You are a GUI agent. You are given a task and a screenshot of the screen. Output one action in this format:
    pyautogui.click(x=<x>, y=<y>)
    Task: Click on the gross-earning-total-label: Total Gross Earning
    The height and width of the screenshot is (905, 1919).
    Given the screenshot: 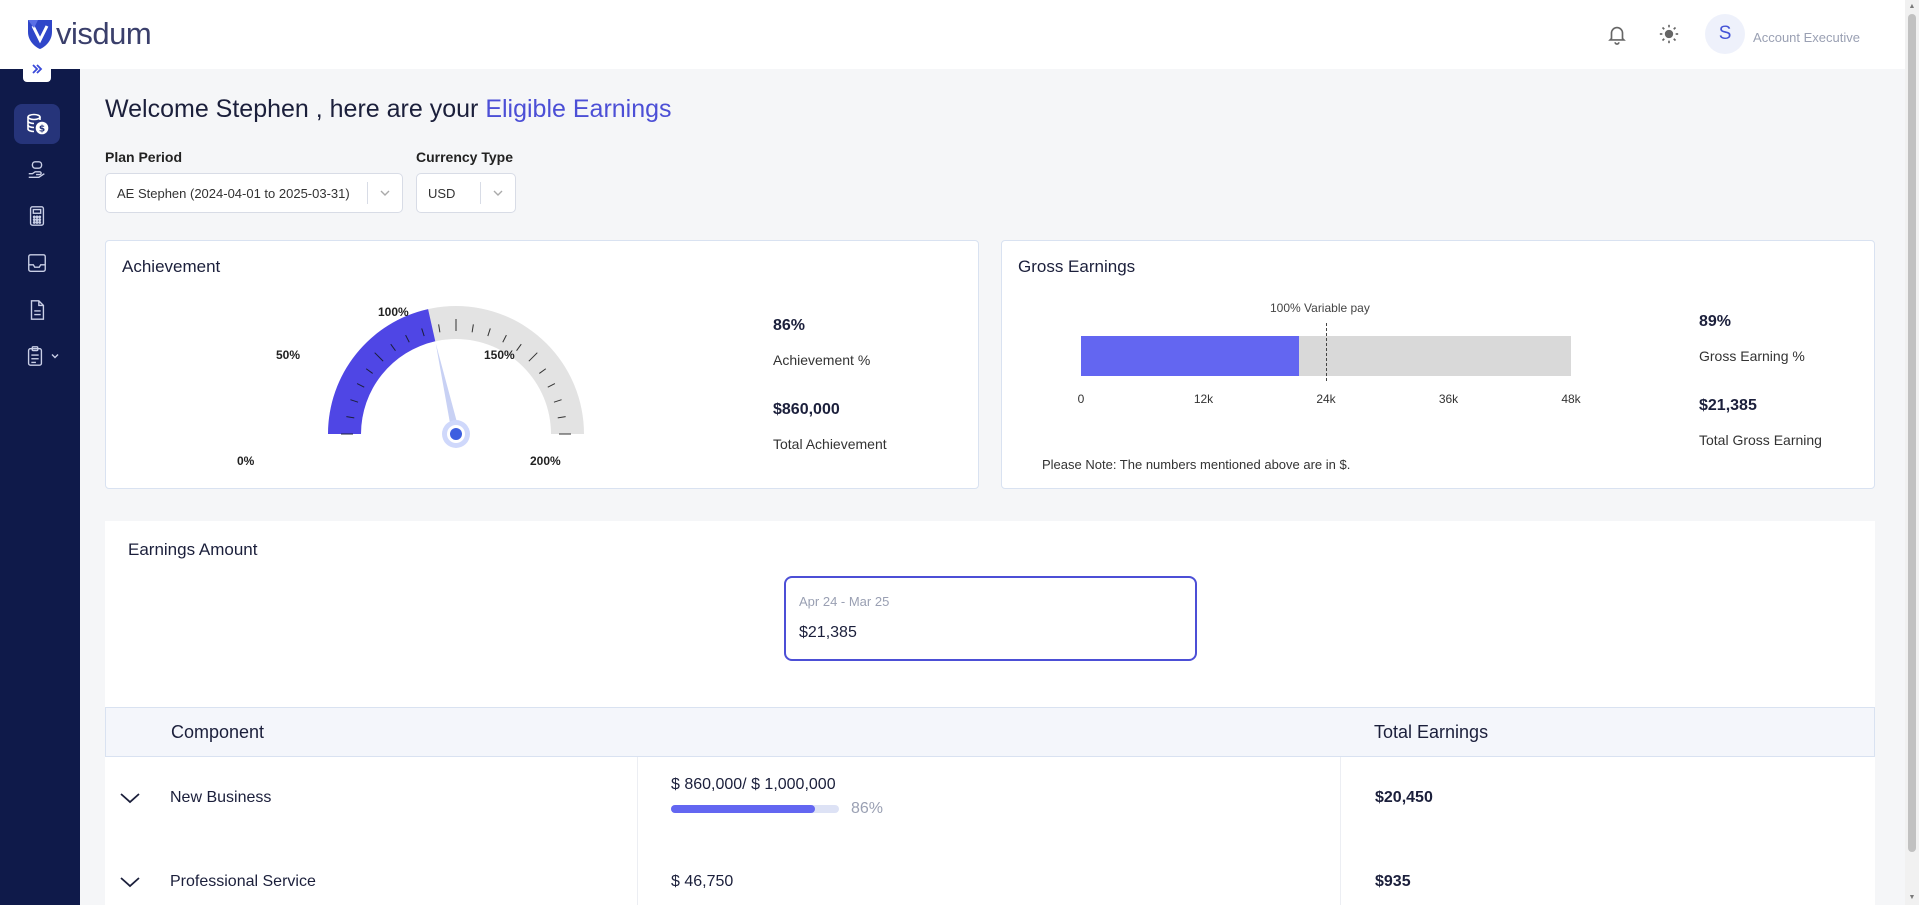 What is the action you would take?
    pyautogui.click(x=1760, y=440)
    